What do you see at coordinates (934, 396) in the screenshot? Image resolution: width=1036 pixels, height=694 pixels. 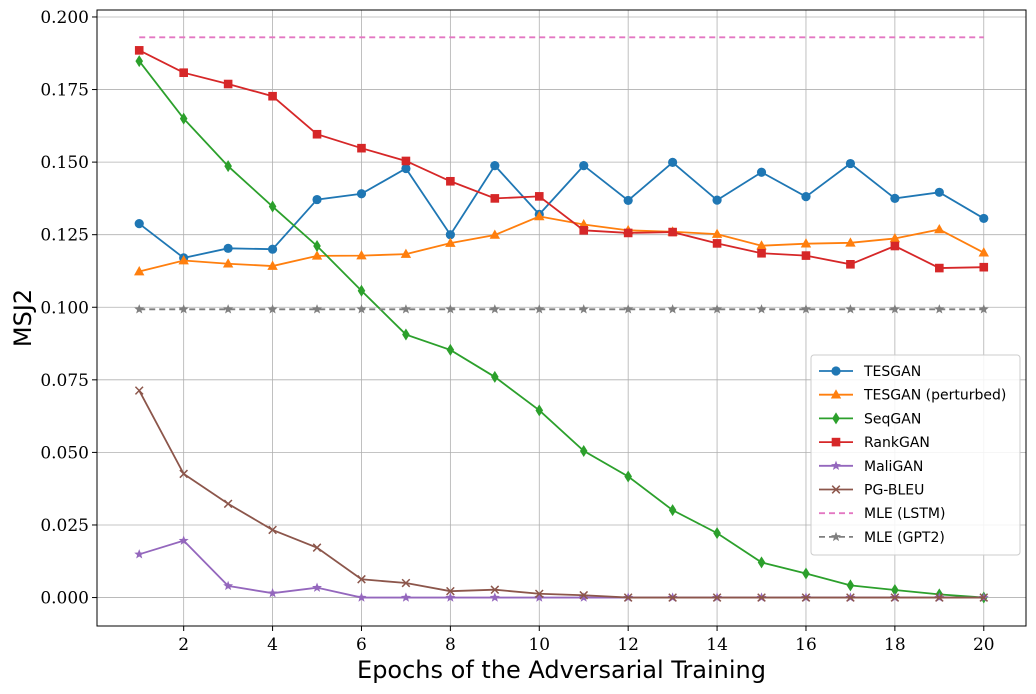 I see `legend-label: TESGAN (perturbed)` at bounding box center [934, 396].